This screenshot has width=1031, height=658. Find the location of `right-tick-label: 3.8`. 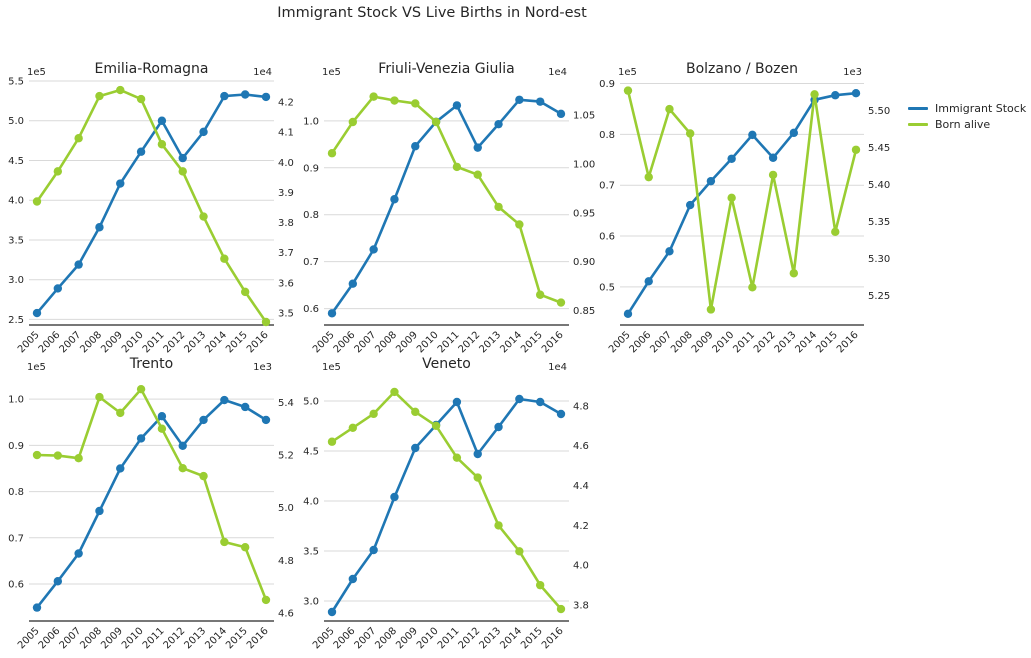

right-tick-label: 3.8 is located at coordinates (581, 606).